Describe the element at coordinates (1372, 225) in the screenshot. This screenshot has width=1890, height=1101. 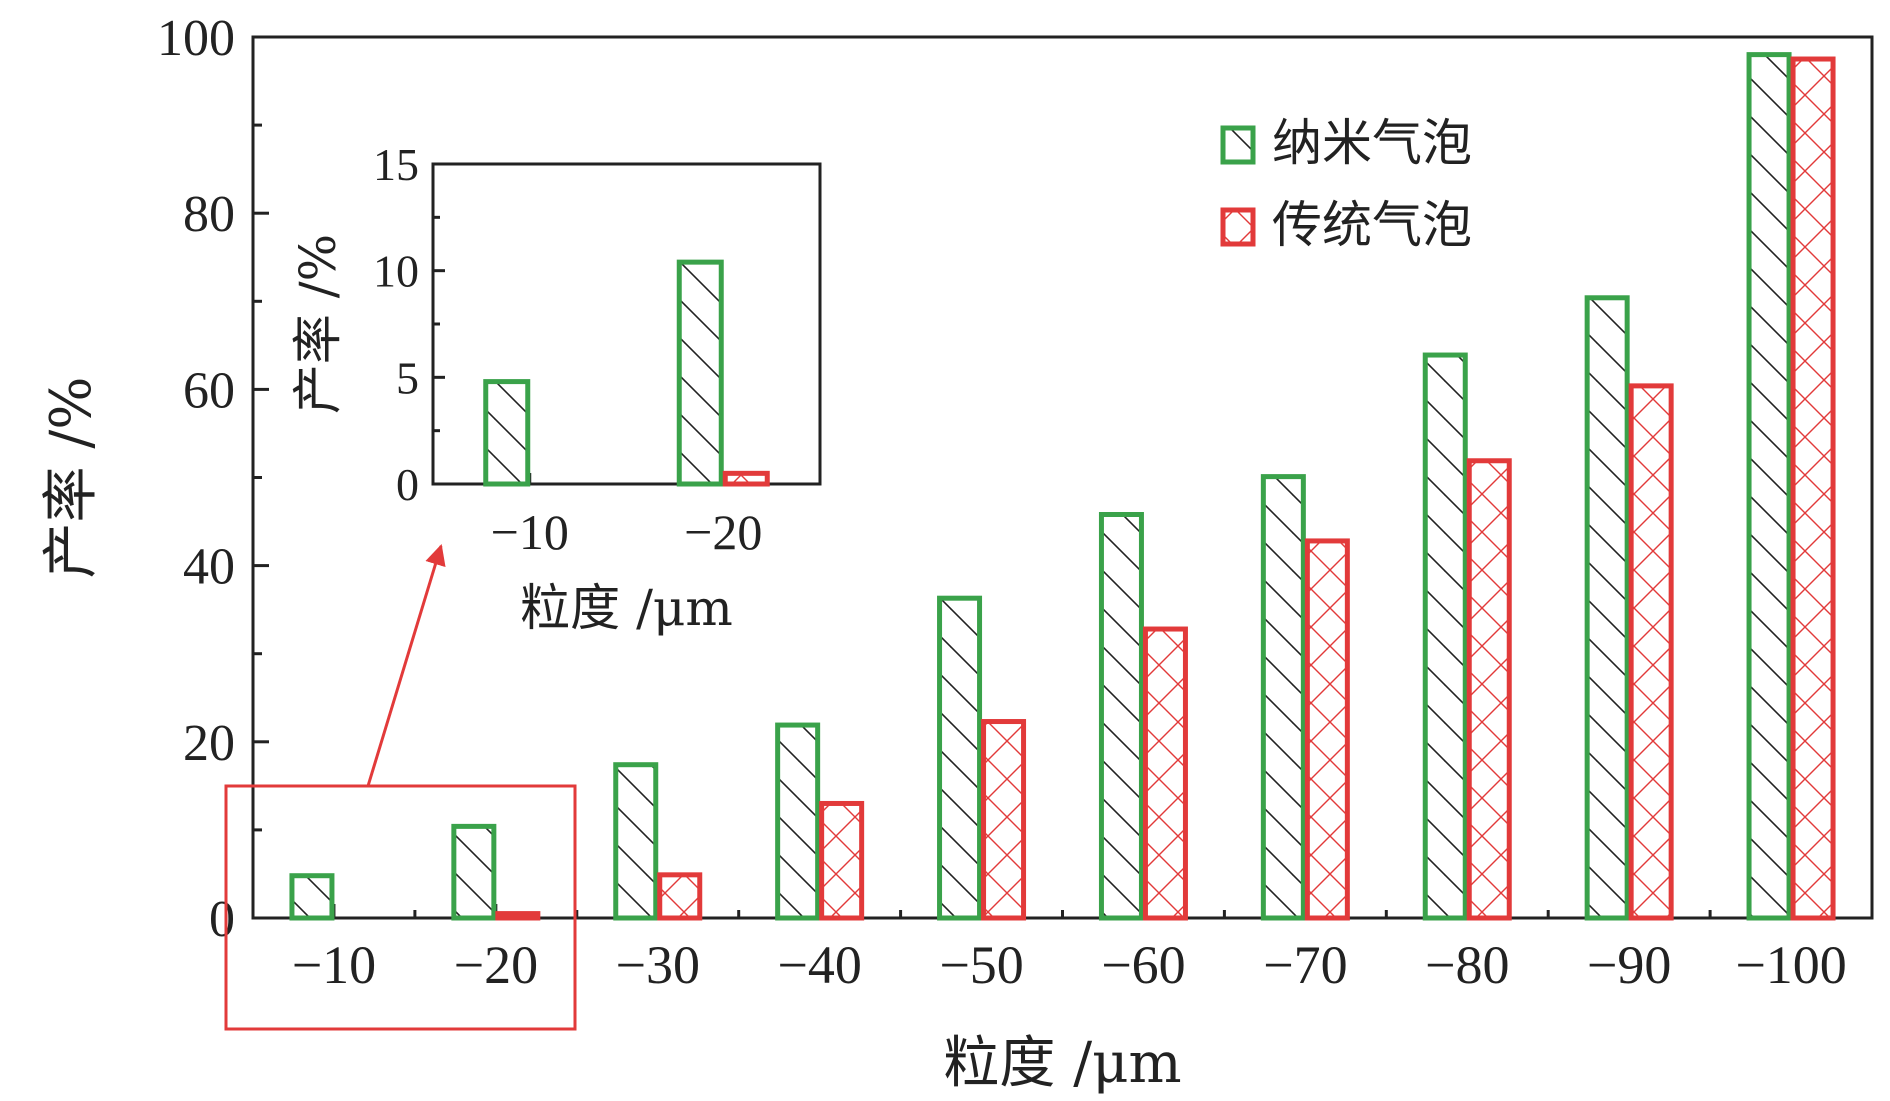
I see `legend-label-traditional: 传统气泡` at that location.